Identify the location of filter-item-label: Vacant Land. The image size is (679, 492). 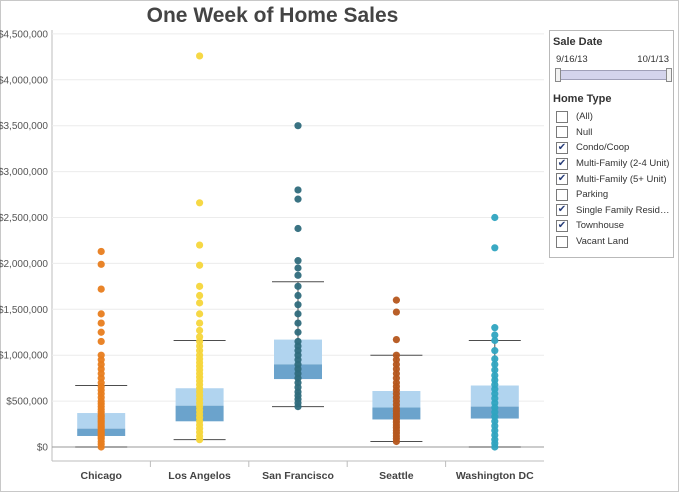
(602, 242).